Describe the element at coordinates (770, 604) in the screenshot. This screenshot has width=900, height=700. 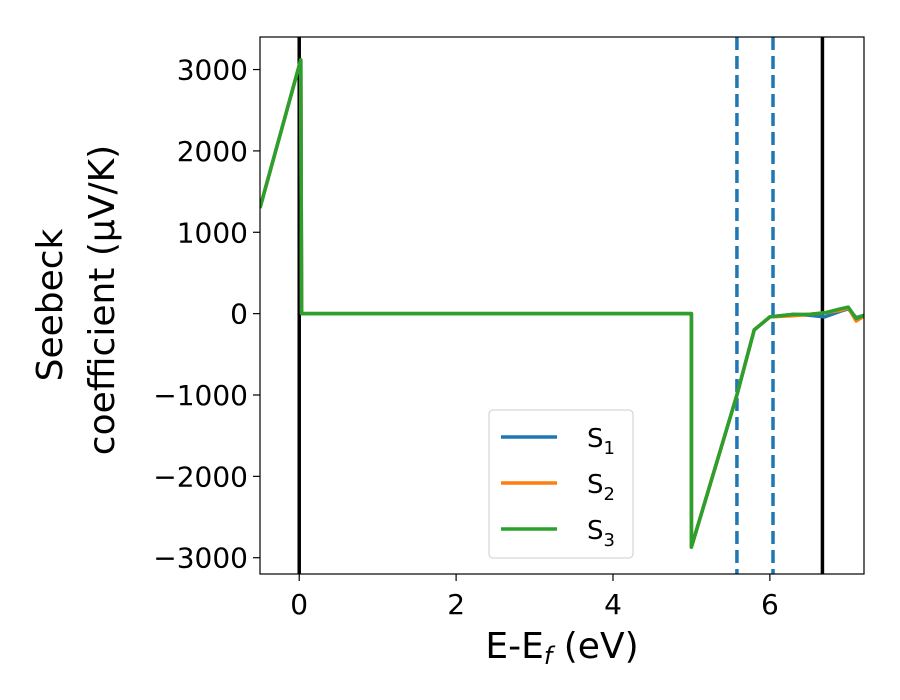
I see `x-tick-label: 6` at that location.